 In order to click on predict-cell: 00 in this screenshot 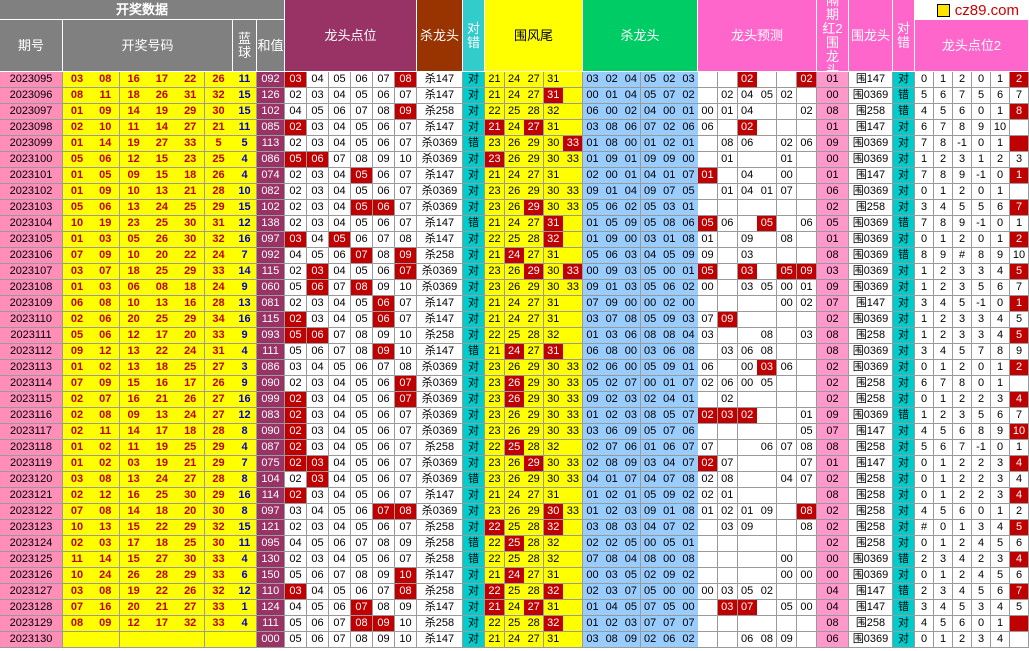, I will do `click(747, 384)`.